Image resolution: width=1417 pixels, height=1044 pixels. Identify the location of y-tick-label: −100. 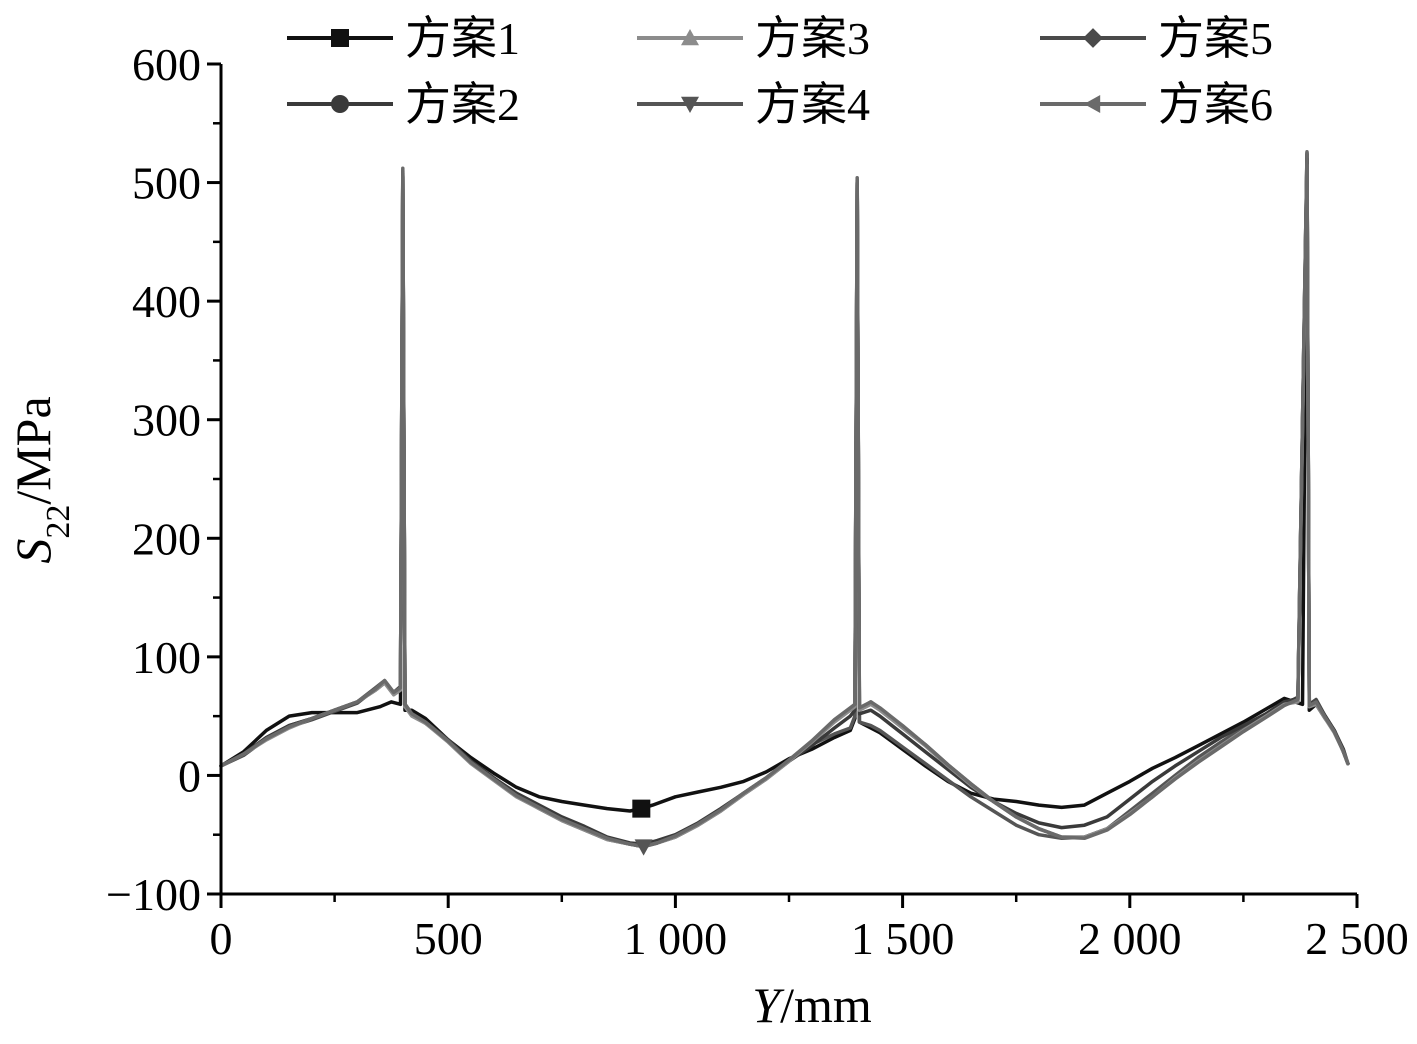
(153, 894).